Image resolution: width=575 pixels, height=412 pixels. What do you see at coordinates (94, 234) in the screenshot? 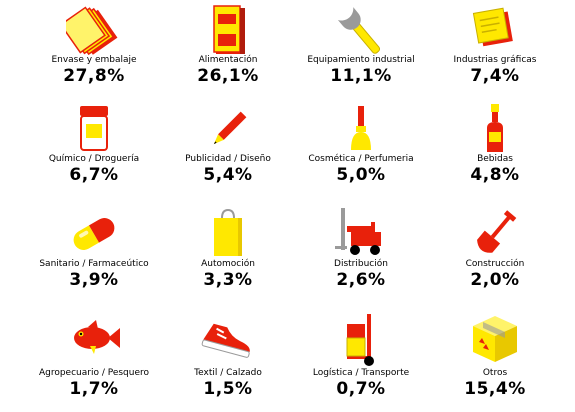
I see `pill-capsule-icon` at bounding box center [94, 234].